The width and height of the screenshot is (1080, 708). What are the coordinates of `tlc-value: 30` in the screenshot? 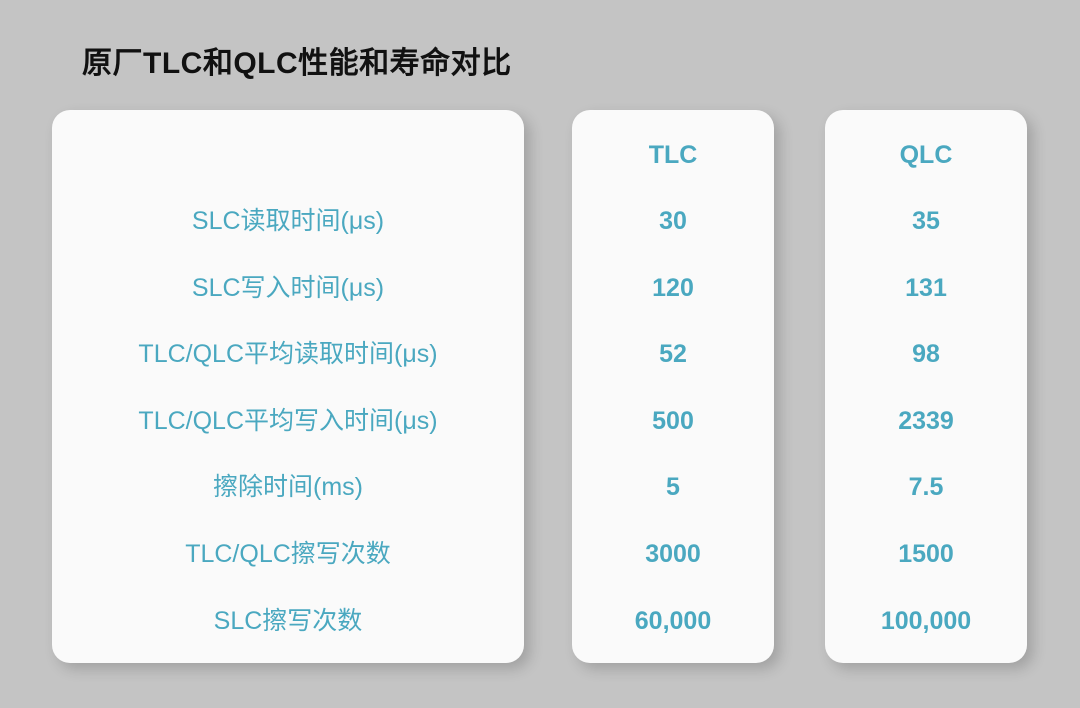 It's located at (673, 221).